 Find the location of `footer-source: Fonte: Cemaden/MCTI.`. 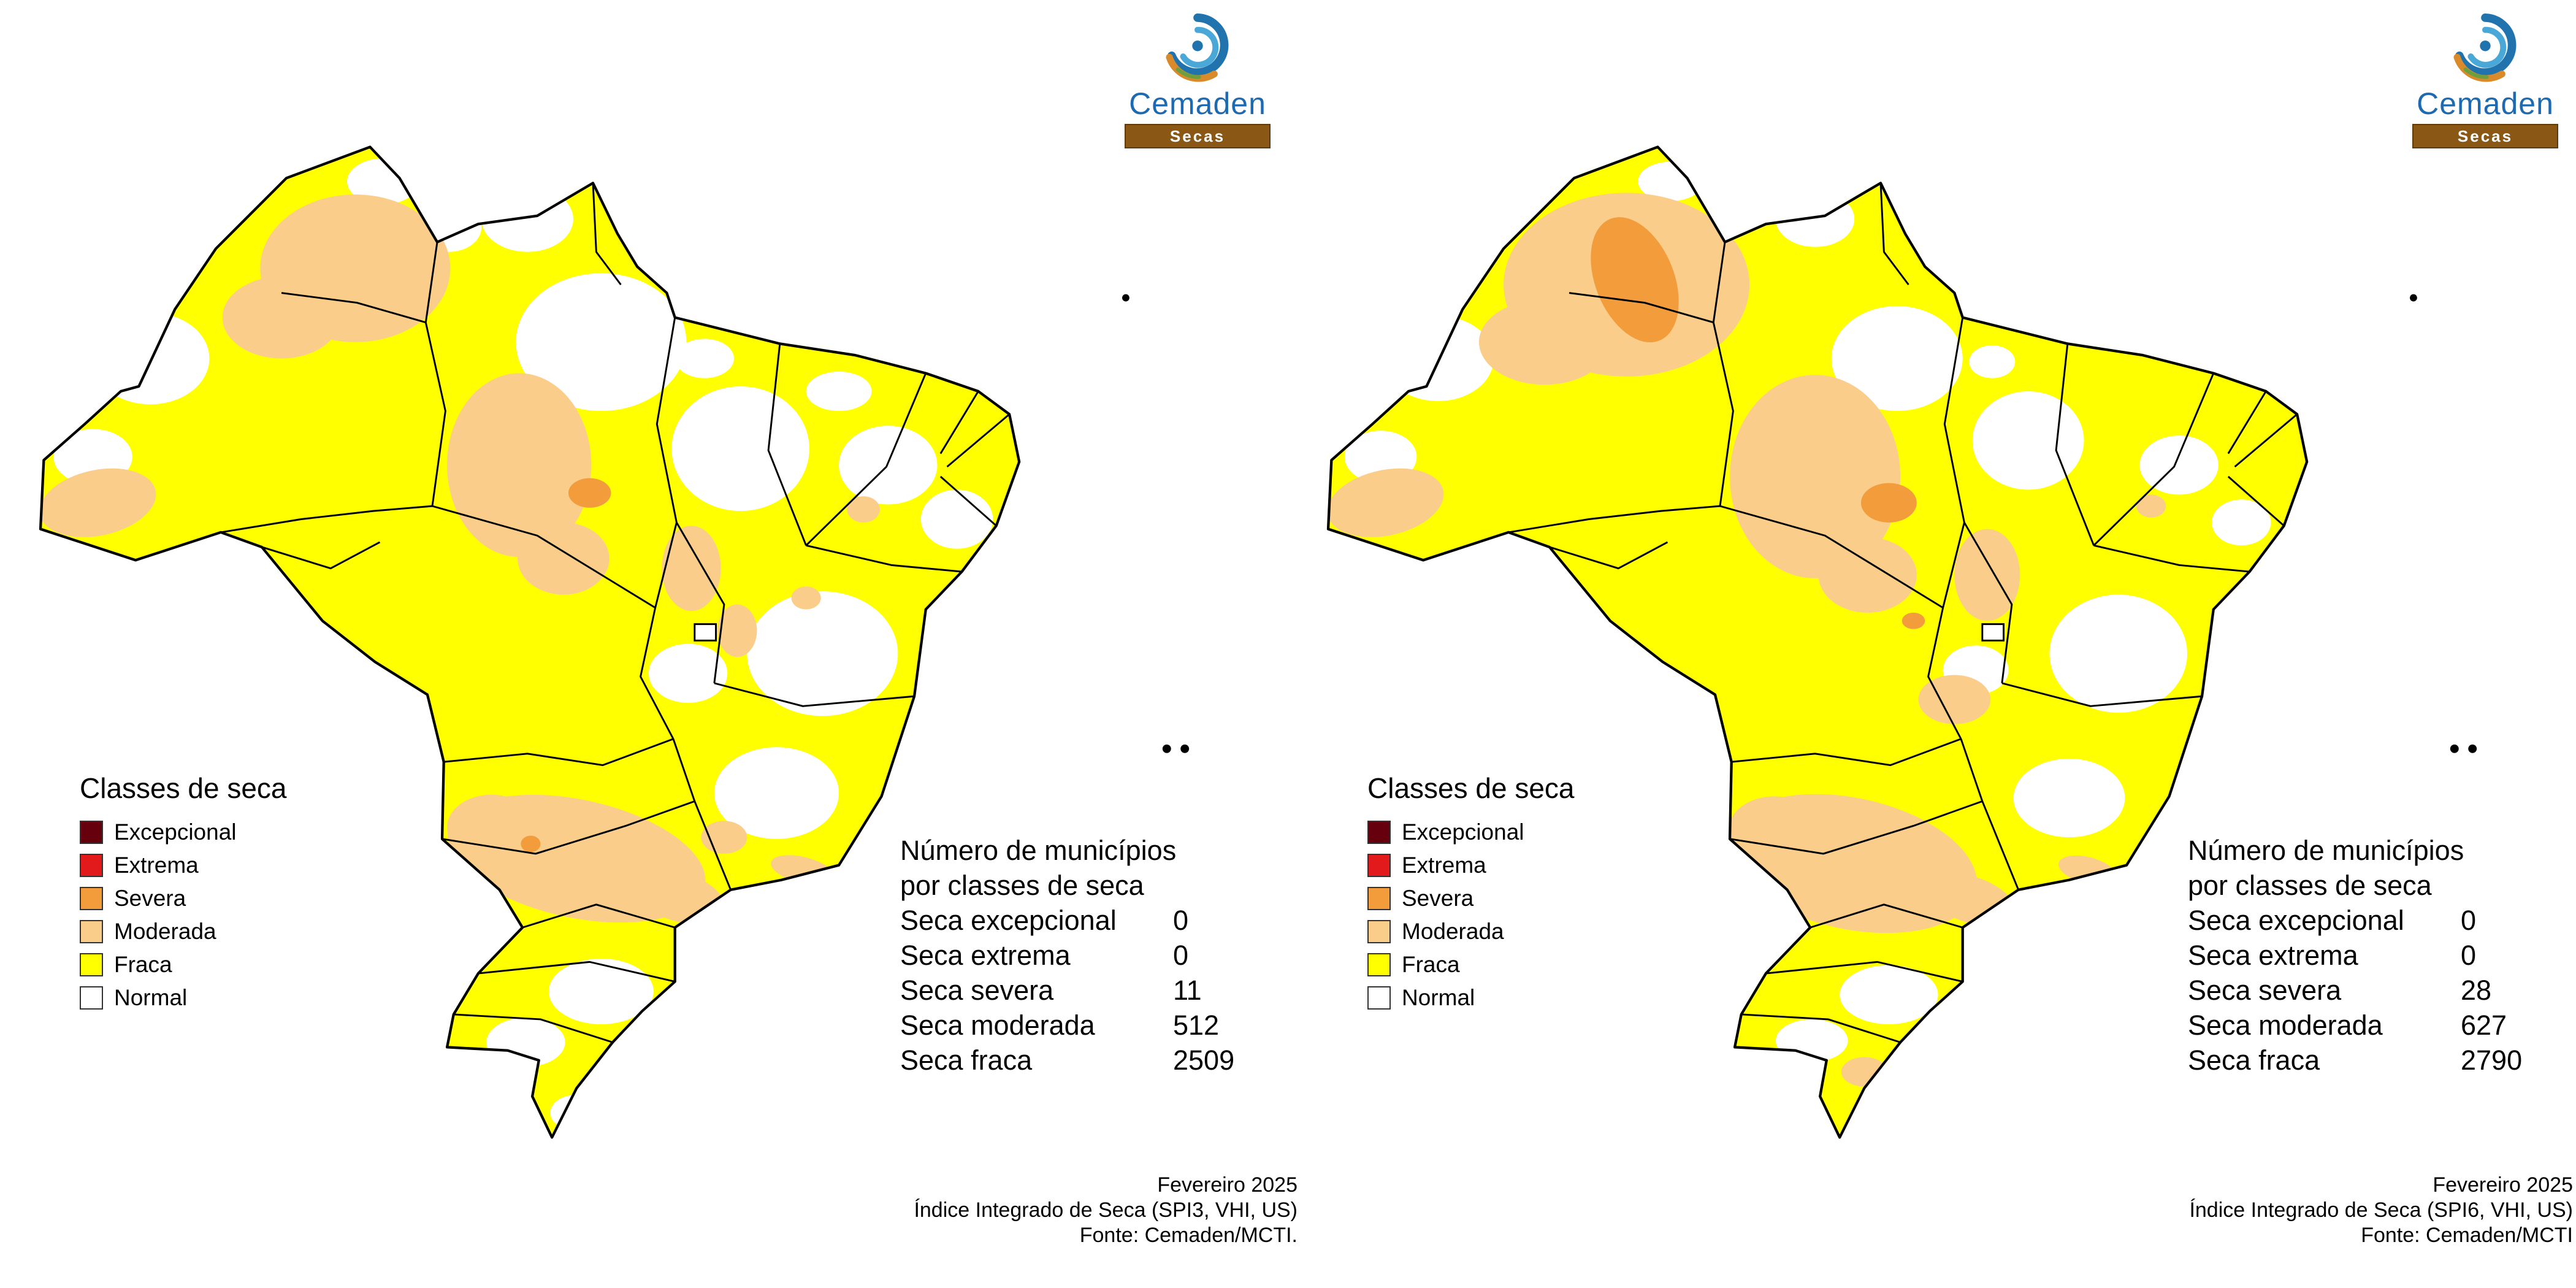

footer-source: Fonte: Cemaden/MCTI. is located at coordinates (1188, 1235).